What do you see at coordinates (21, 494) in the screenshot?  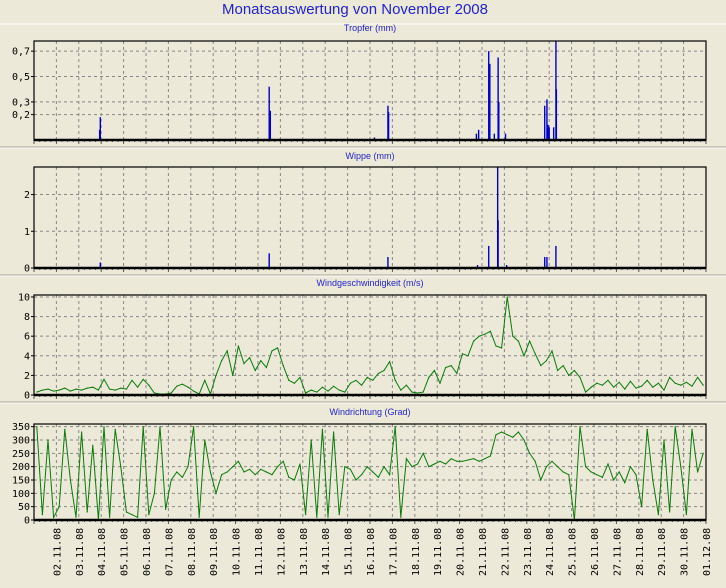 I see `y-tick-label: 100` at bounding box center [21, 494].